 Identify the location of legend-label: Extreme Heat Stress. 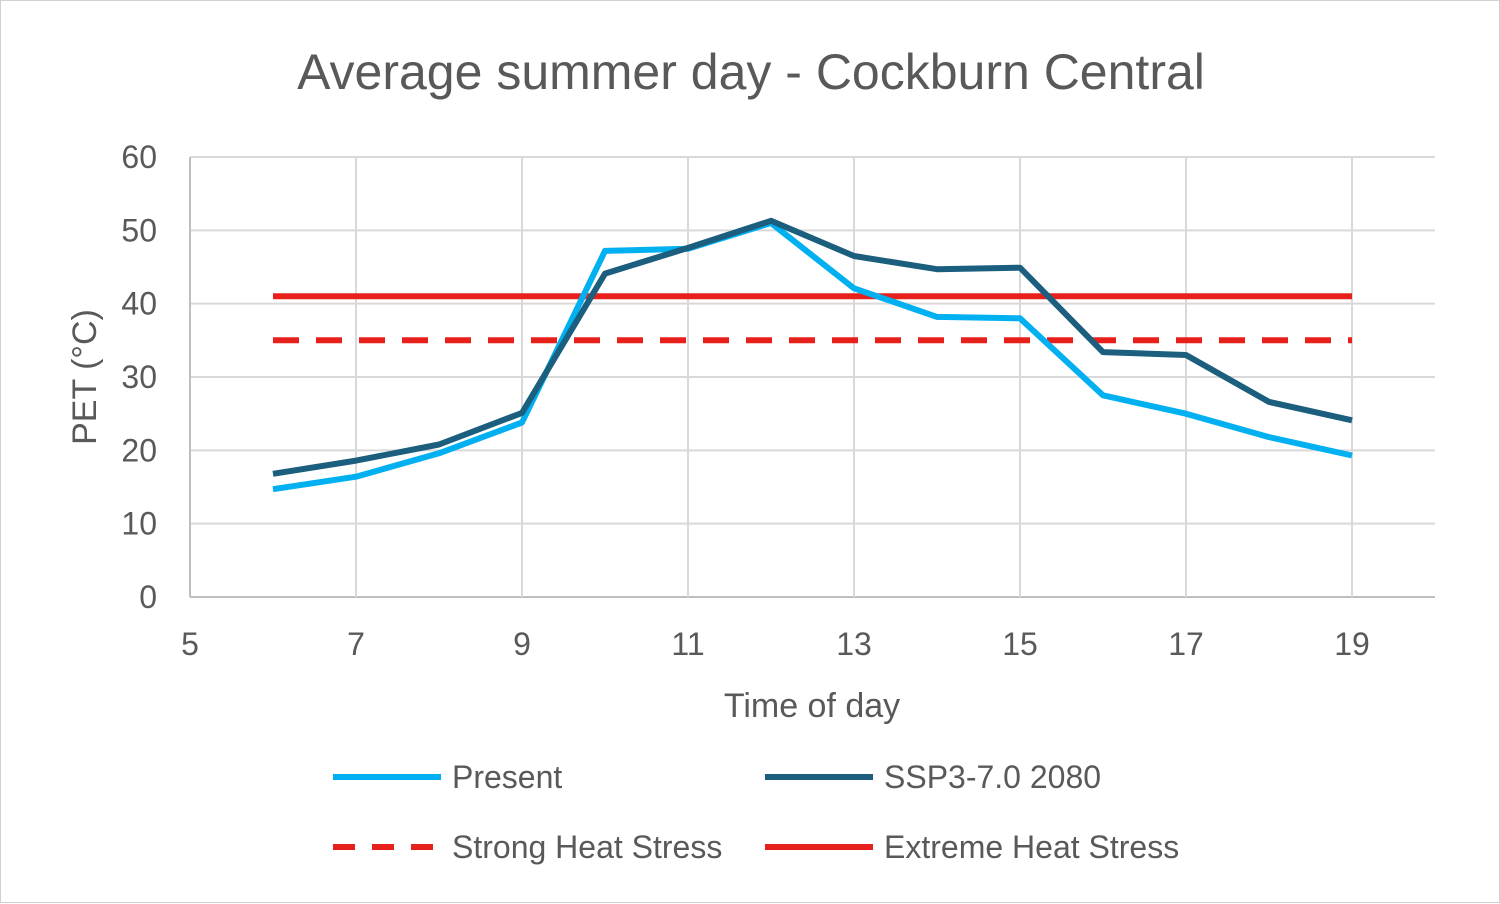
(1031, 847).